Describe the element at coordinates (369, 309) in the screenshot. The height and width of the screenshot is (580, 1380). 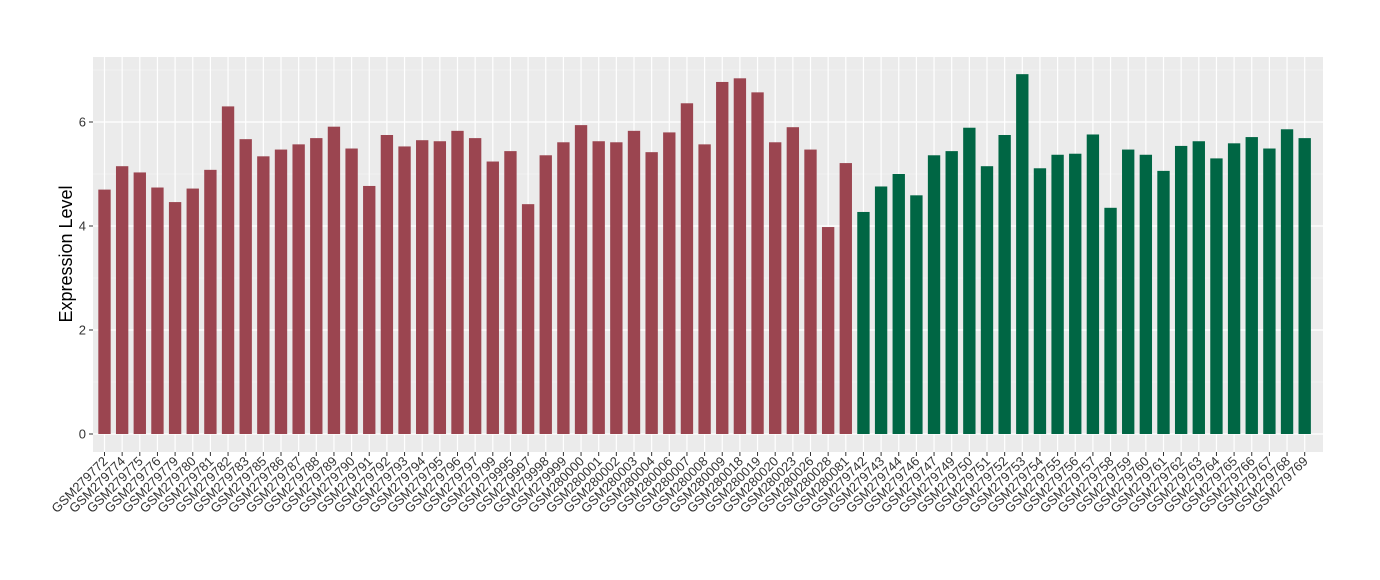
I see `bar-GSM279791` at that location.